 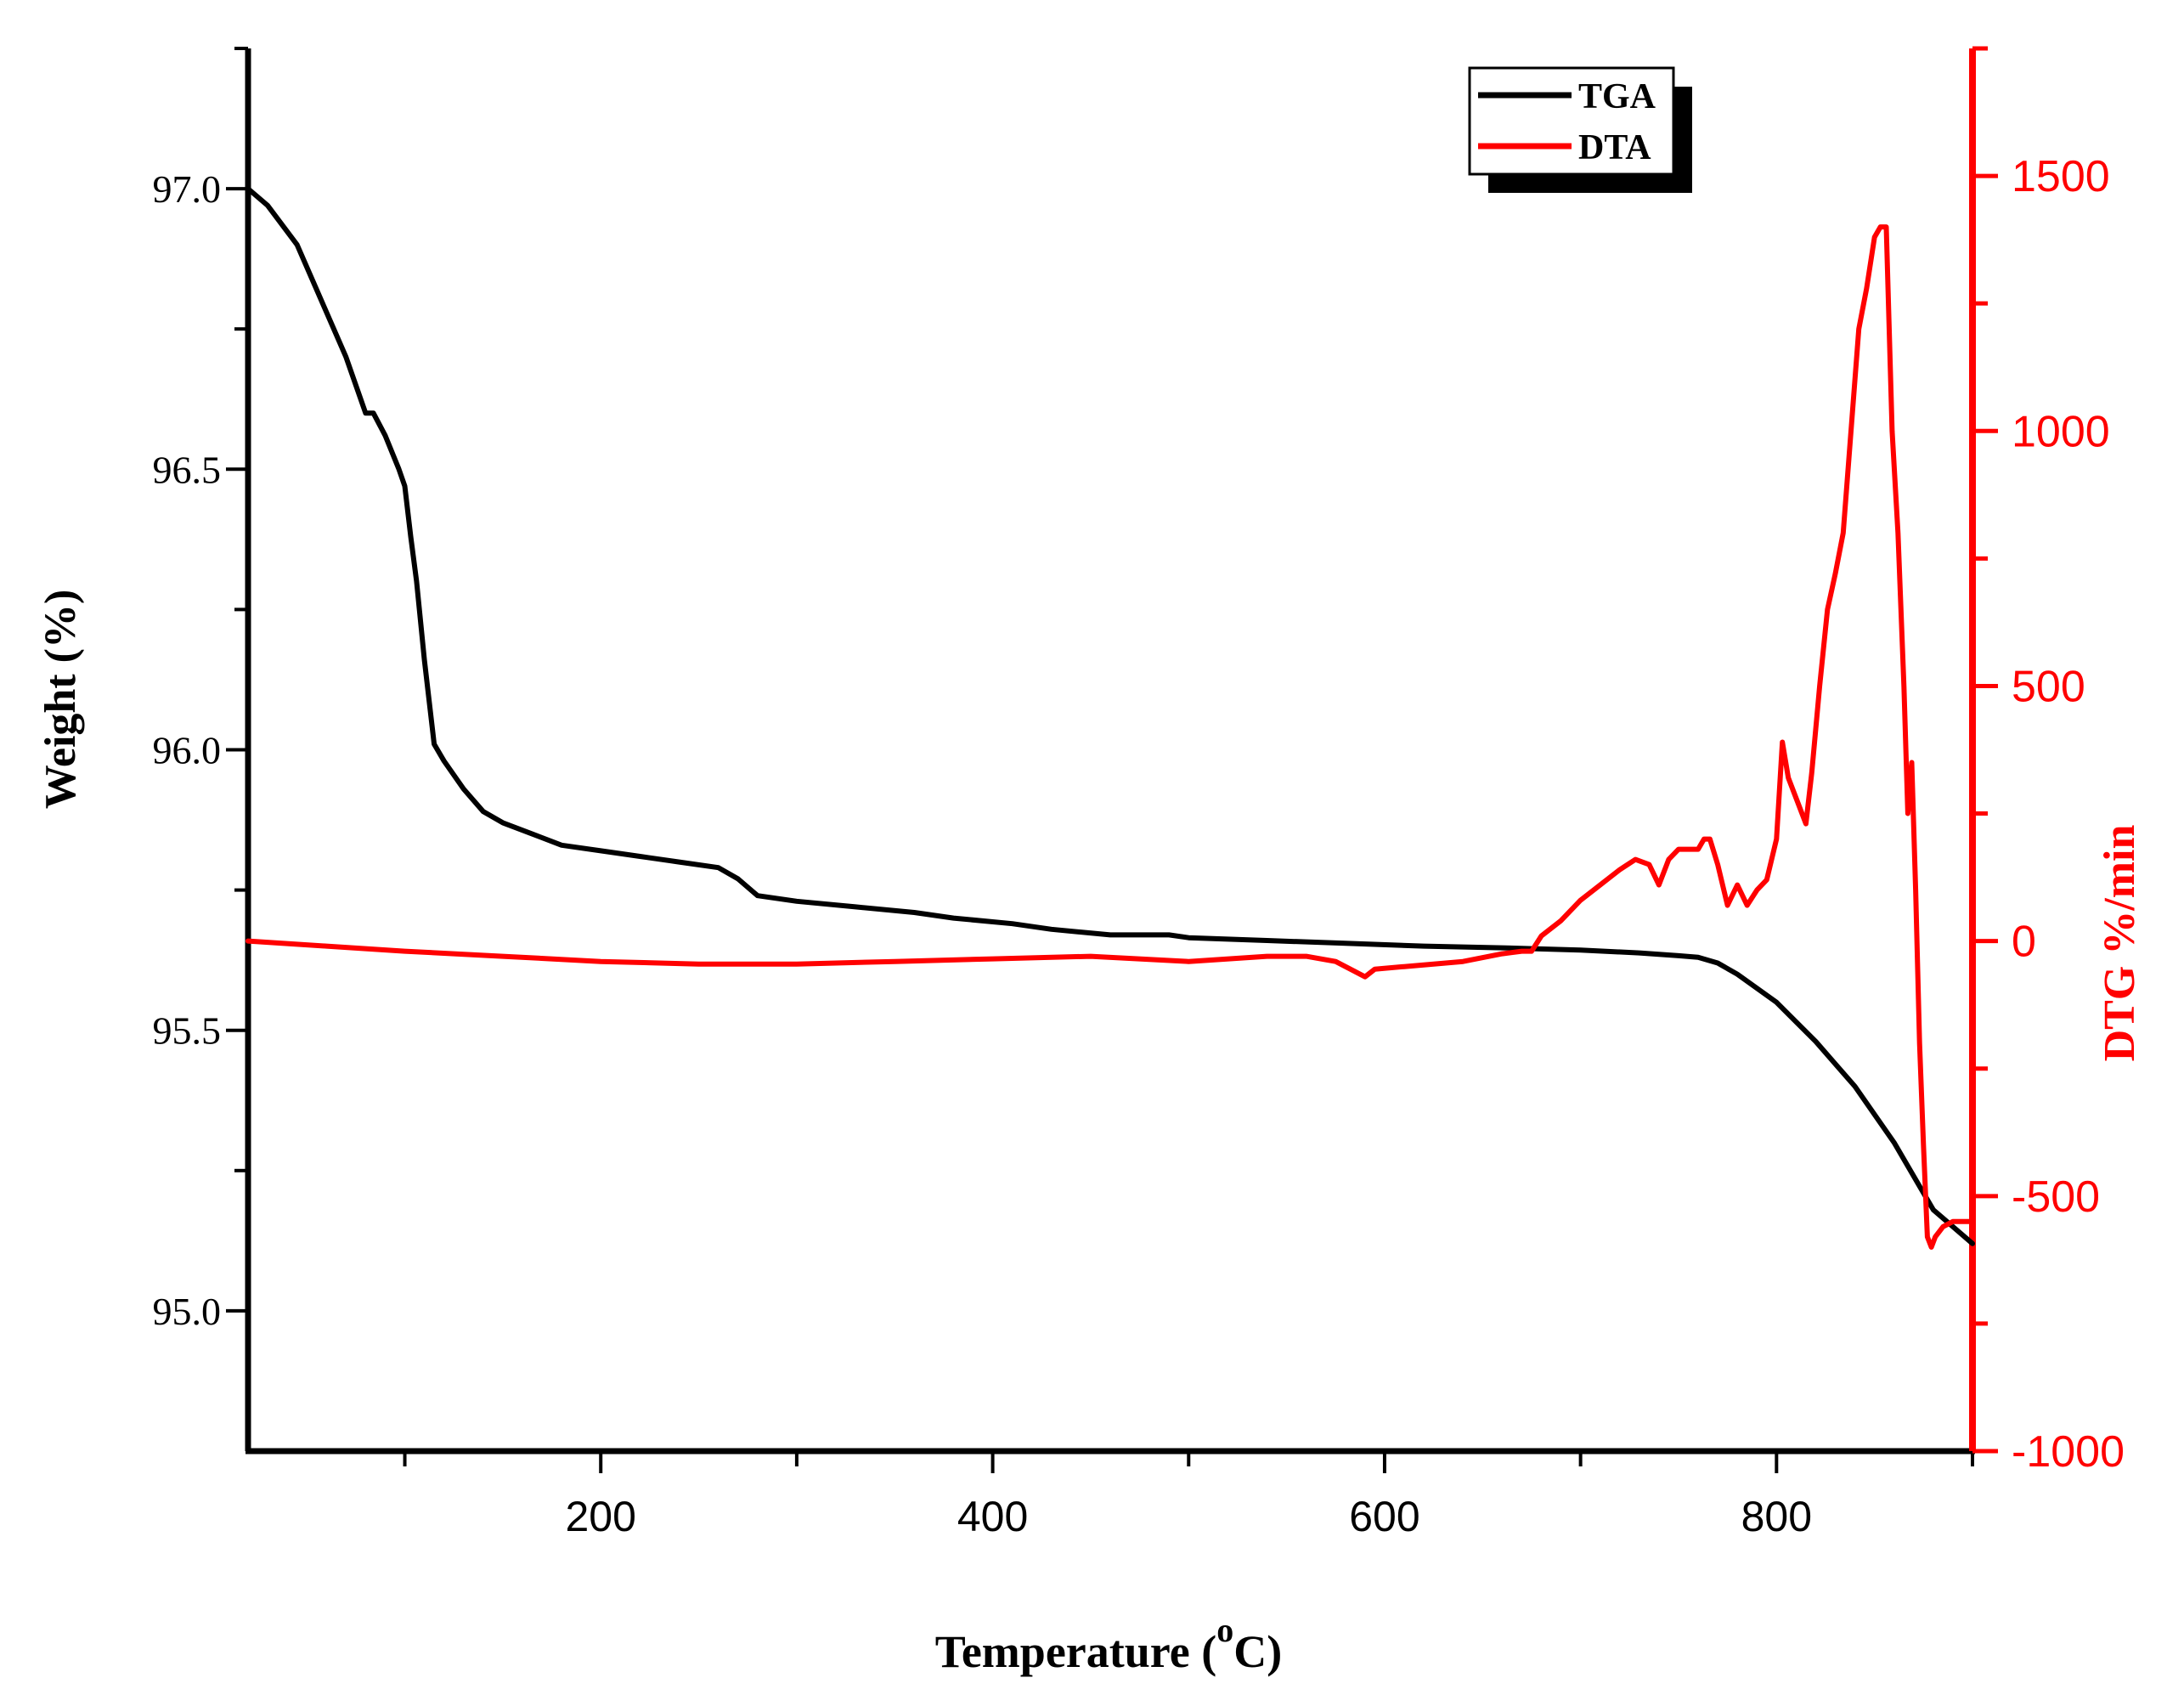 I want to click on y-left-tick-label: 95.5, so click(x=187, y=1031).